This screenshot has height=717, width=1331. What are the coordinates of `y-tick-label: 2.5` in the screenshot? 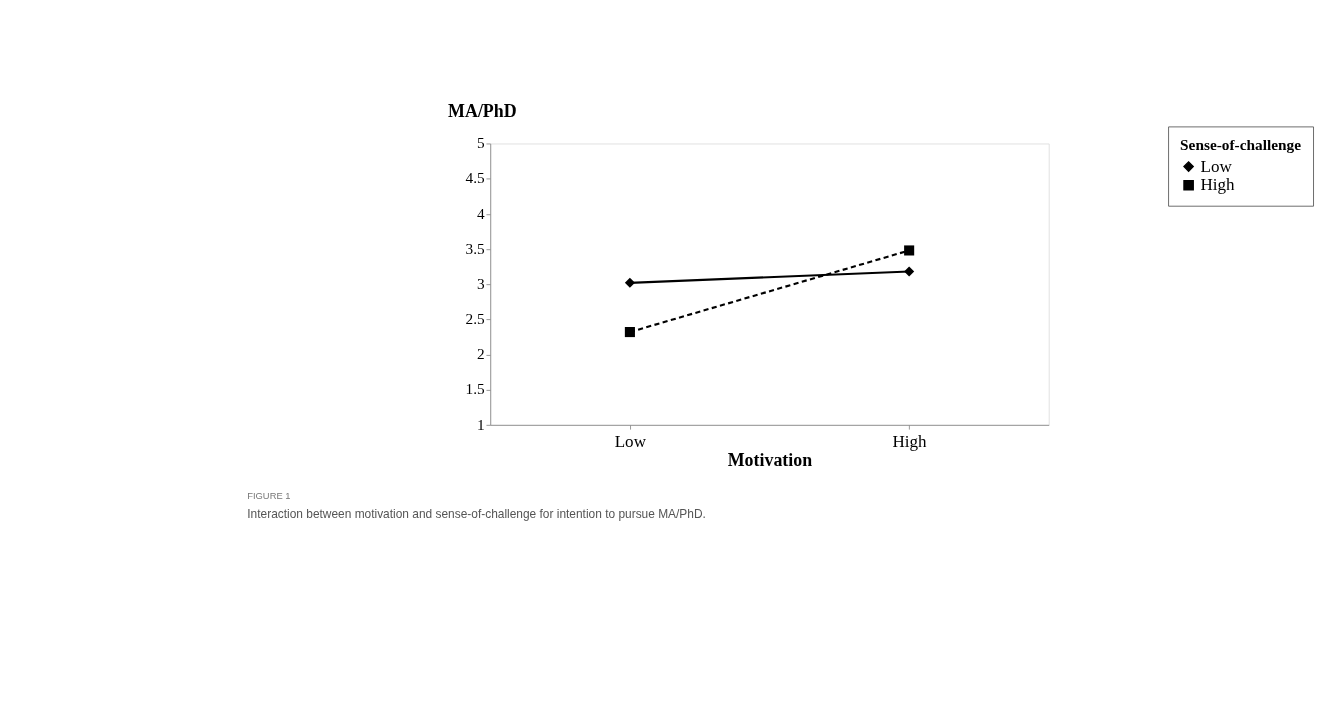 It's located at (475, 319).